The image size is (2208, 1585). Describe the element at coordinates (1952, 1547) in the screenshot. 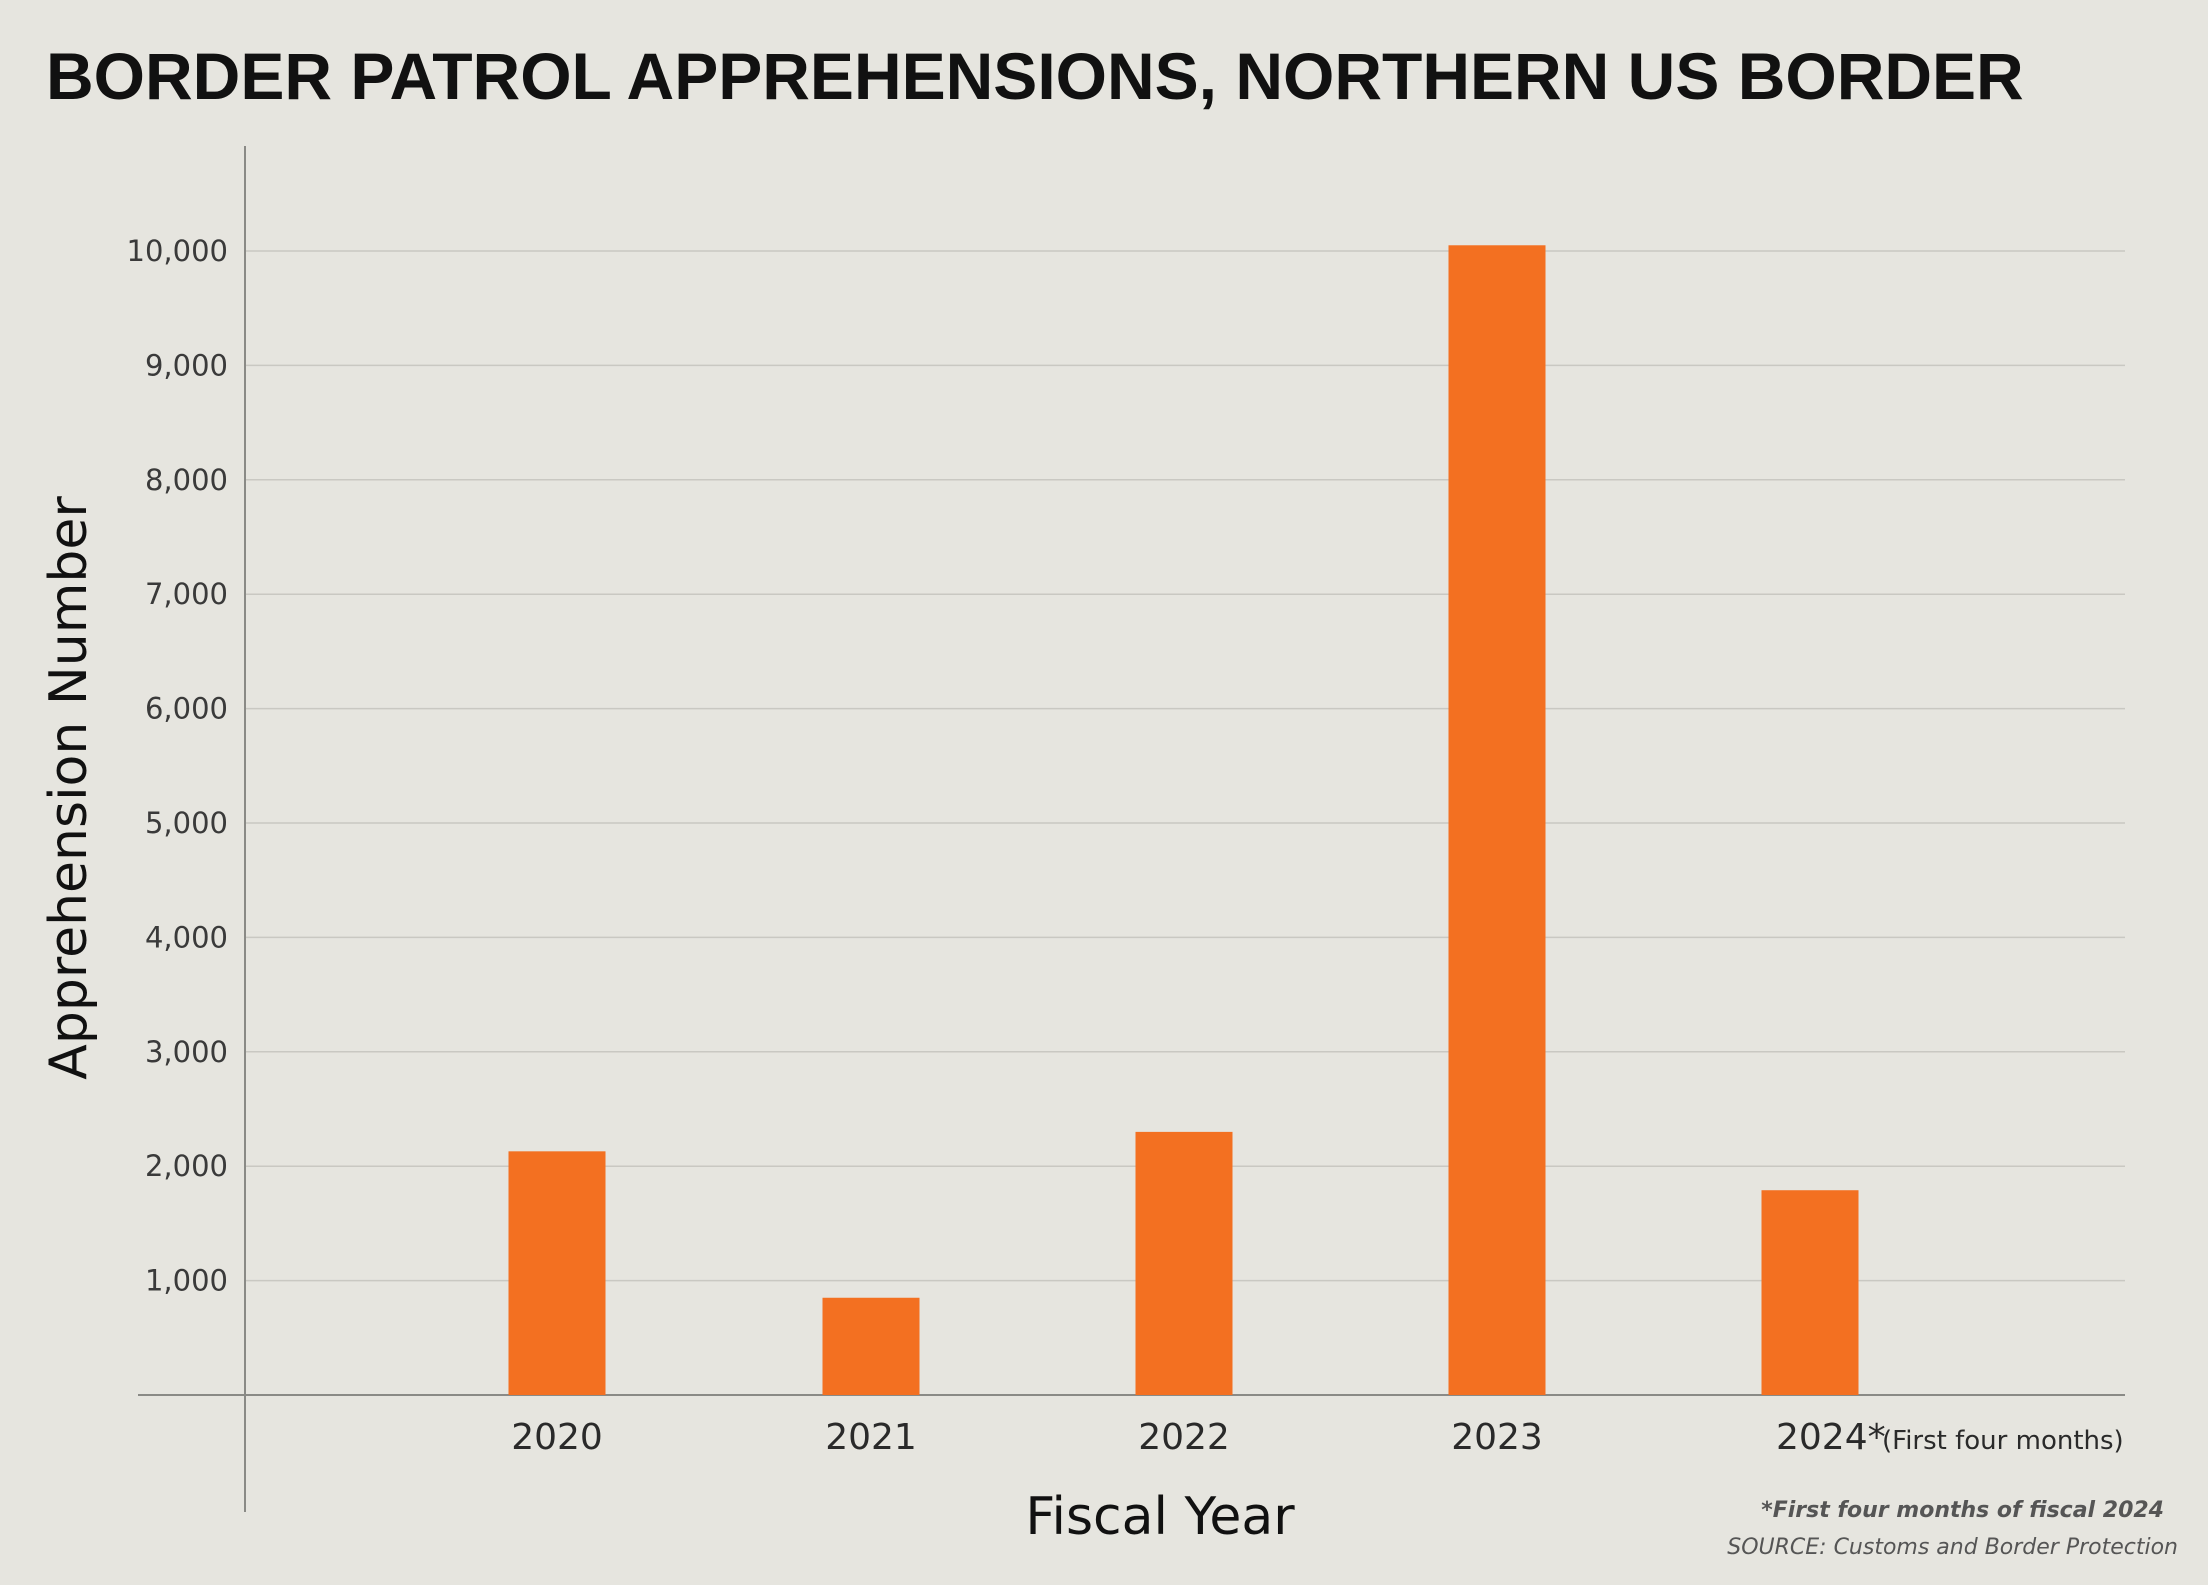

I see `source-note: SOURCE: Customs and Border Protection` at that location.